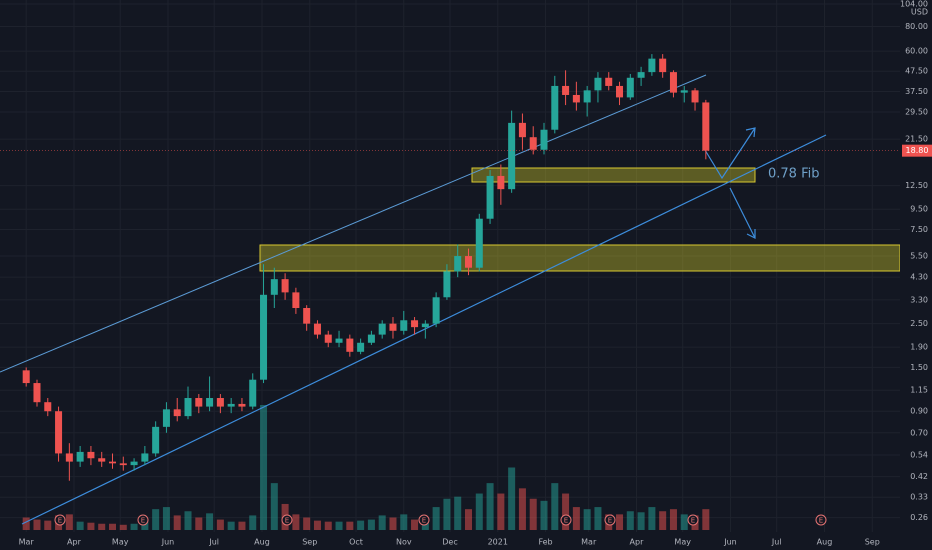 Image resolution: width=932 pixels, height=550 pixels. I want to click on x-tick-label: Dec, so click(449, 542).